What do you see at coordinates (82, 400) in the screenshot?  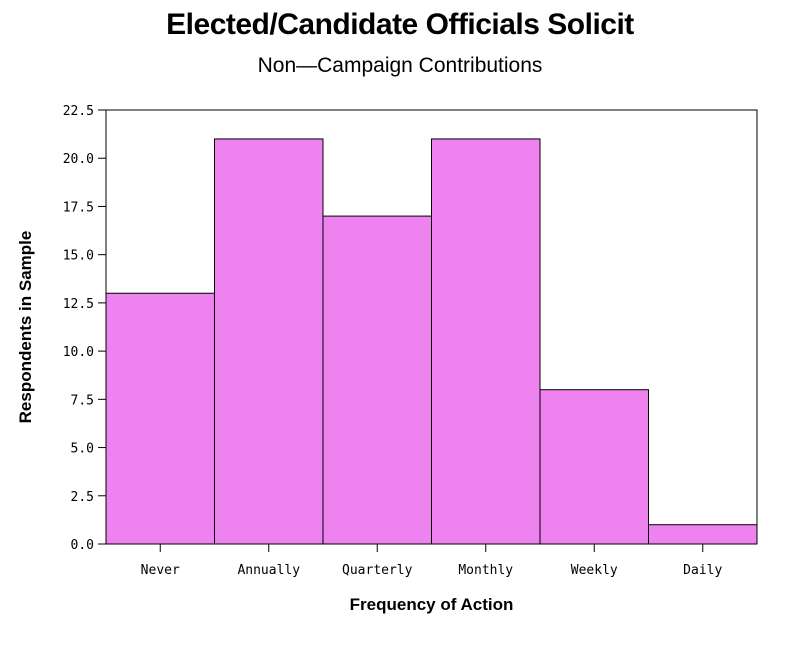 I see `y-tick-label: 7.5` at bounding box center [82, 400].